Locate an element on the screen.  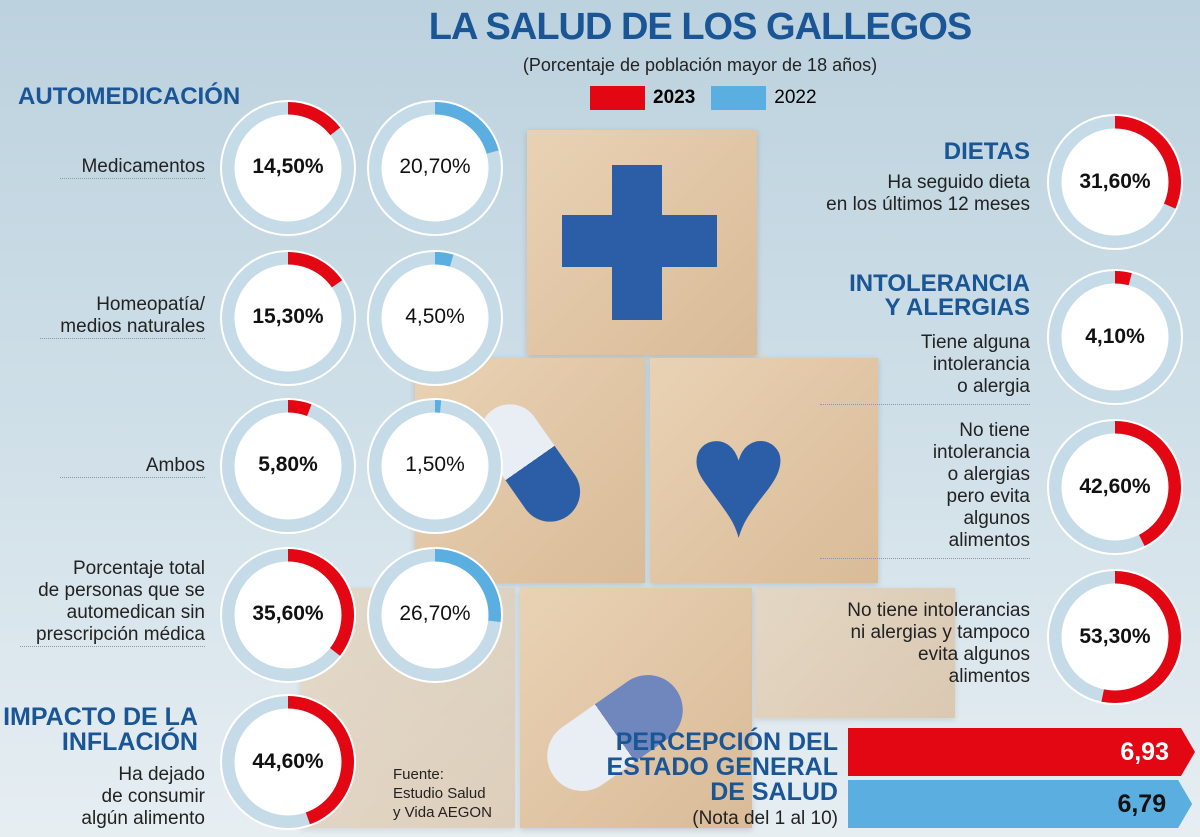
value-2023: 14,50% is located at coordinates (288, 166).